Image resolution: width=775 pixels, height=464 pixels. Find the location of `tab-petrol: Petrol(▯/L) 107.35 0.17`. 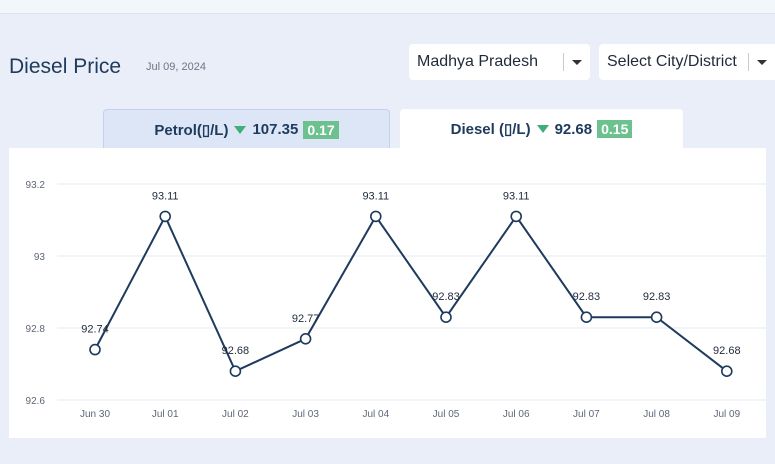

tab-petrol: Petrol(▯/L) 107.35 0.17 is located at coordinates (246, 129).